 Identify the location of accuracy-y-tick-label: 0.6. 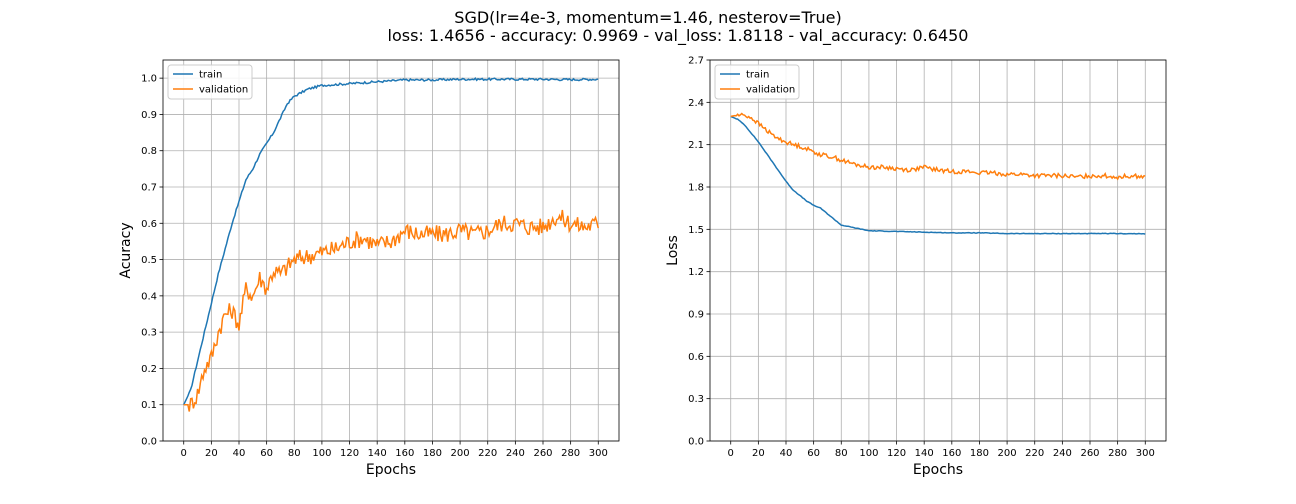
(149, 224).